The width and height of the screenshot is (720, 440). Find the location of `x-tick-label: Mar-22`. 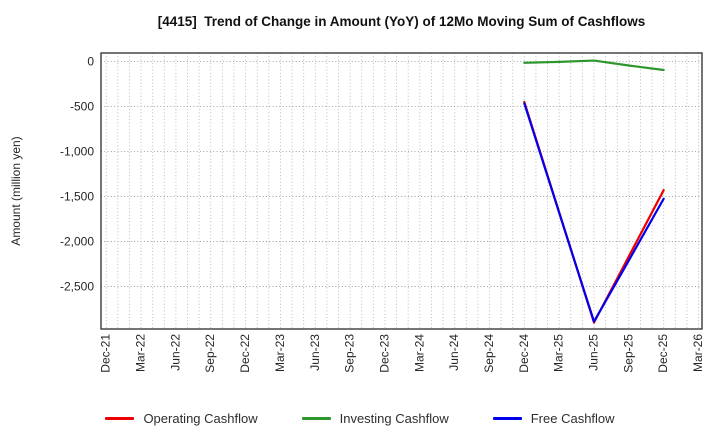

x-tick-label: Mar-22 is located at coordinates (141, 353).